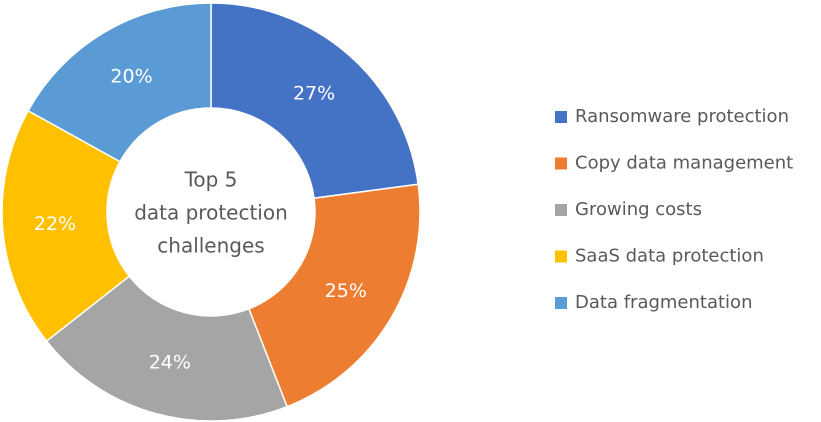  What do you see at coordinates (55, 224) in the screenshot?
I see `data-label: 22%` at bounding box center [55, 224].